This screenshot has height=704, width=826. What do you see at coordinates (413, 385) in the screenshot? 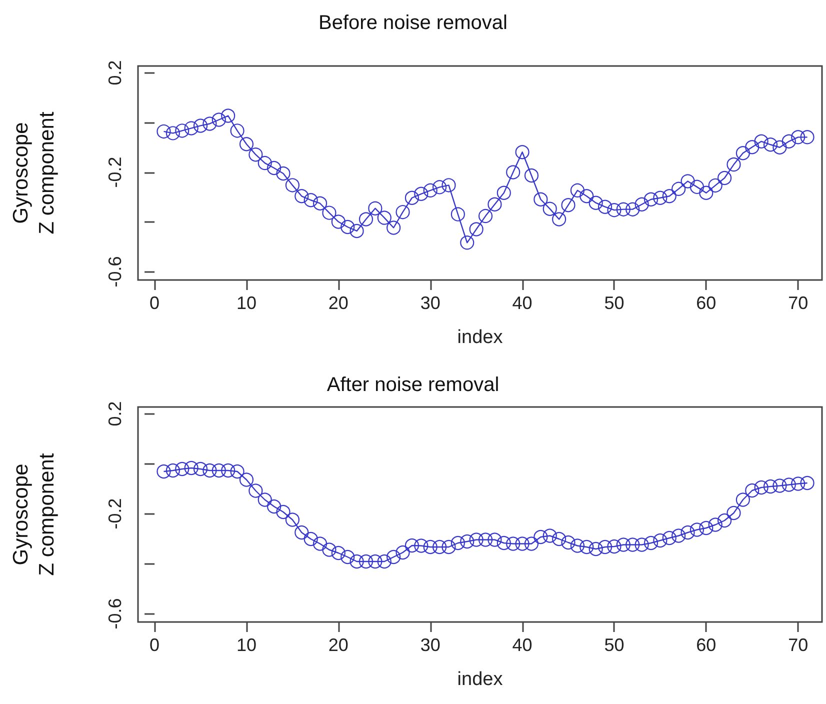
I see `chart-title: After noise removal` at bounding box center [413, 385].